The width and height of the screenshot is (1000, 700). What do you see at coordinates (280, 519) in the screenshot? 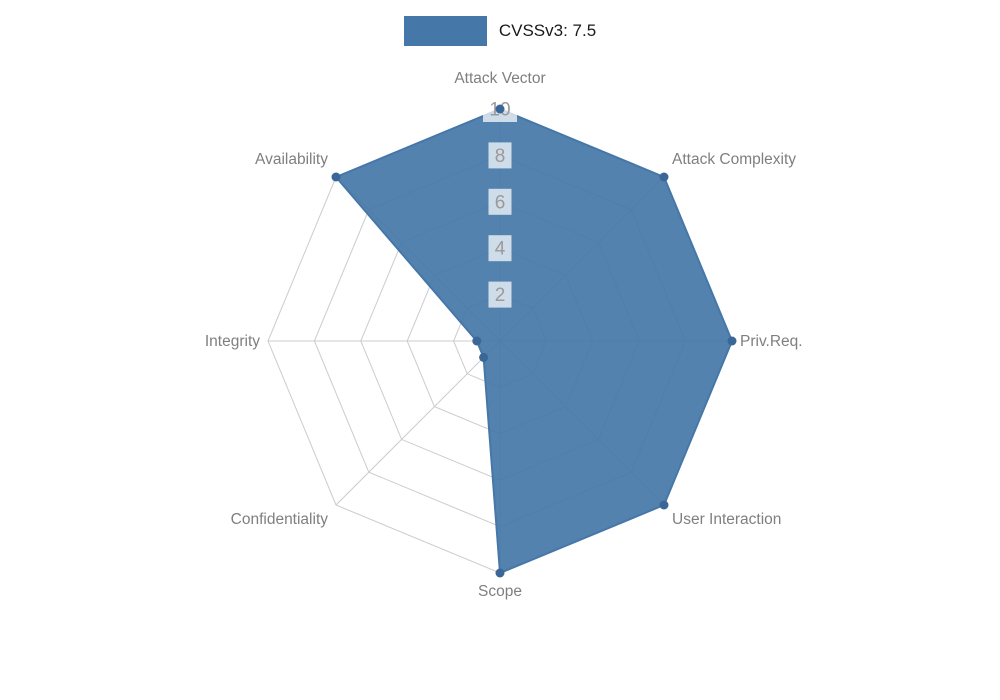
I see `radar-axis-label-confidentiality: Confidentiality` at bounding box center [280, 519].